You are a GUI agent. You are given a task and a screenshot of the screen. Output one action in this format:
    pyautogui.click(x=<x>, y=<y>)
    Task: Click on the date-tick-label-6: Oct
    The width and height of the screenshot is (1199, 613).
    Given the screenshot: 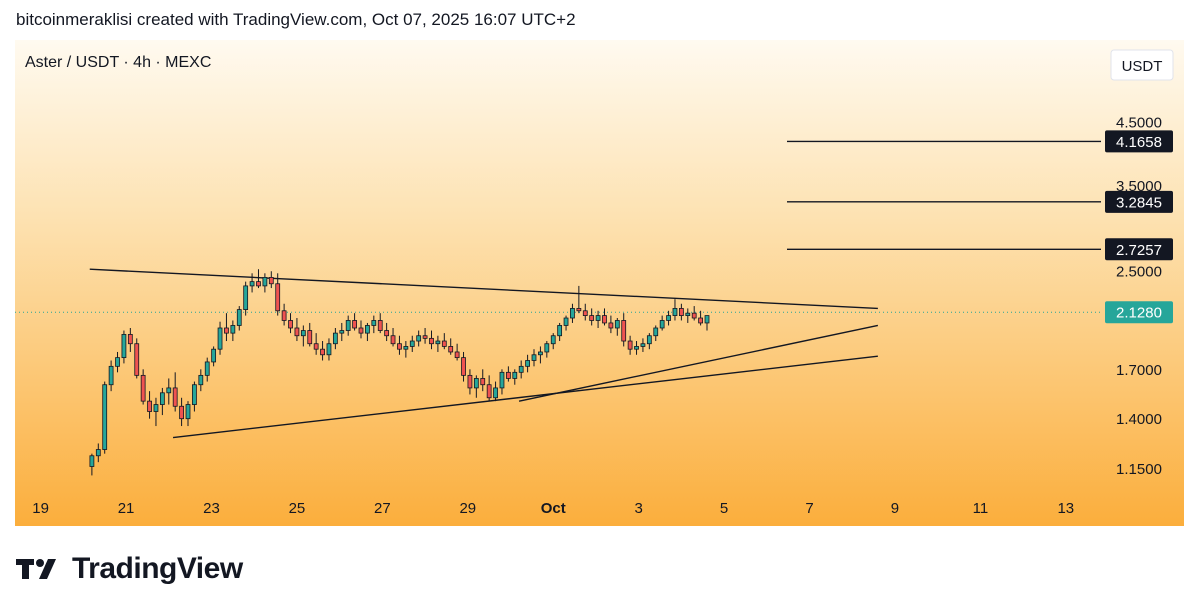 What is the action you would take?
    pyautogui.click(x=553, y=508)
    